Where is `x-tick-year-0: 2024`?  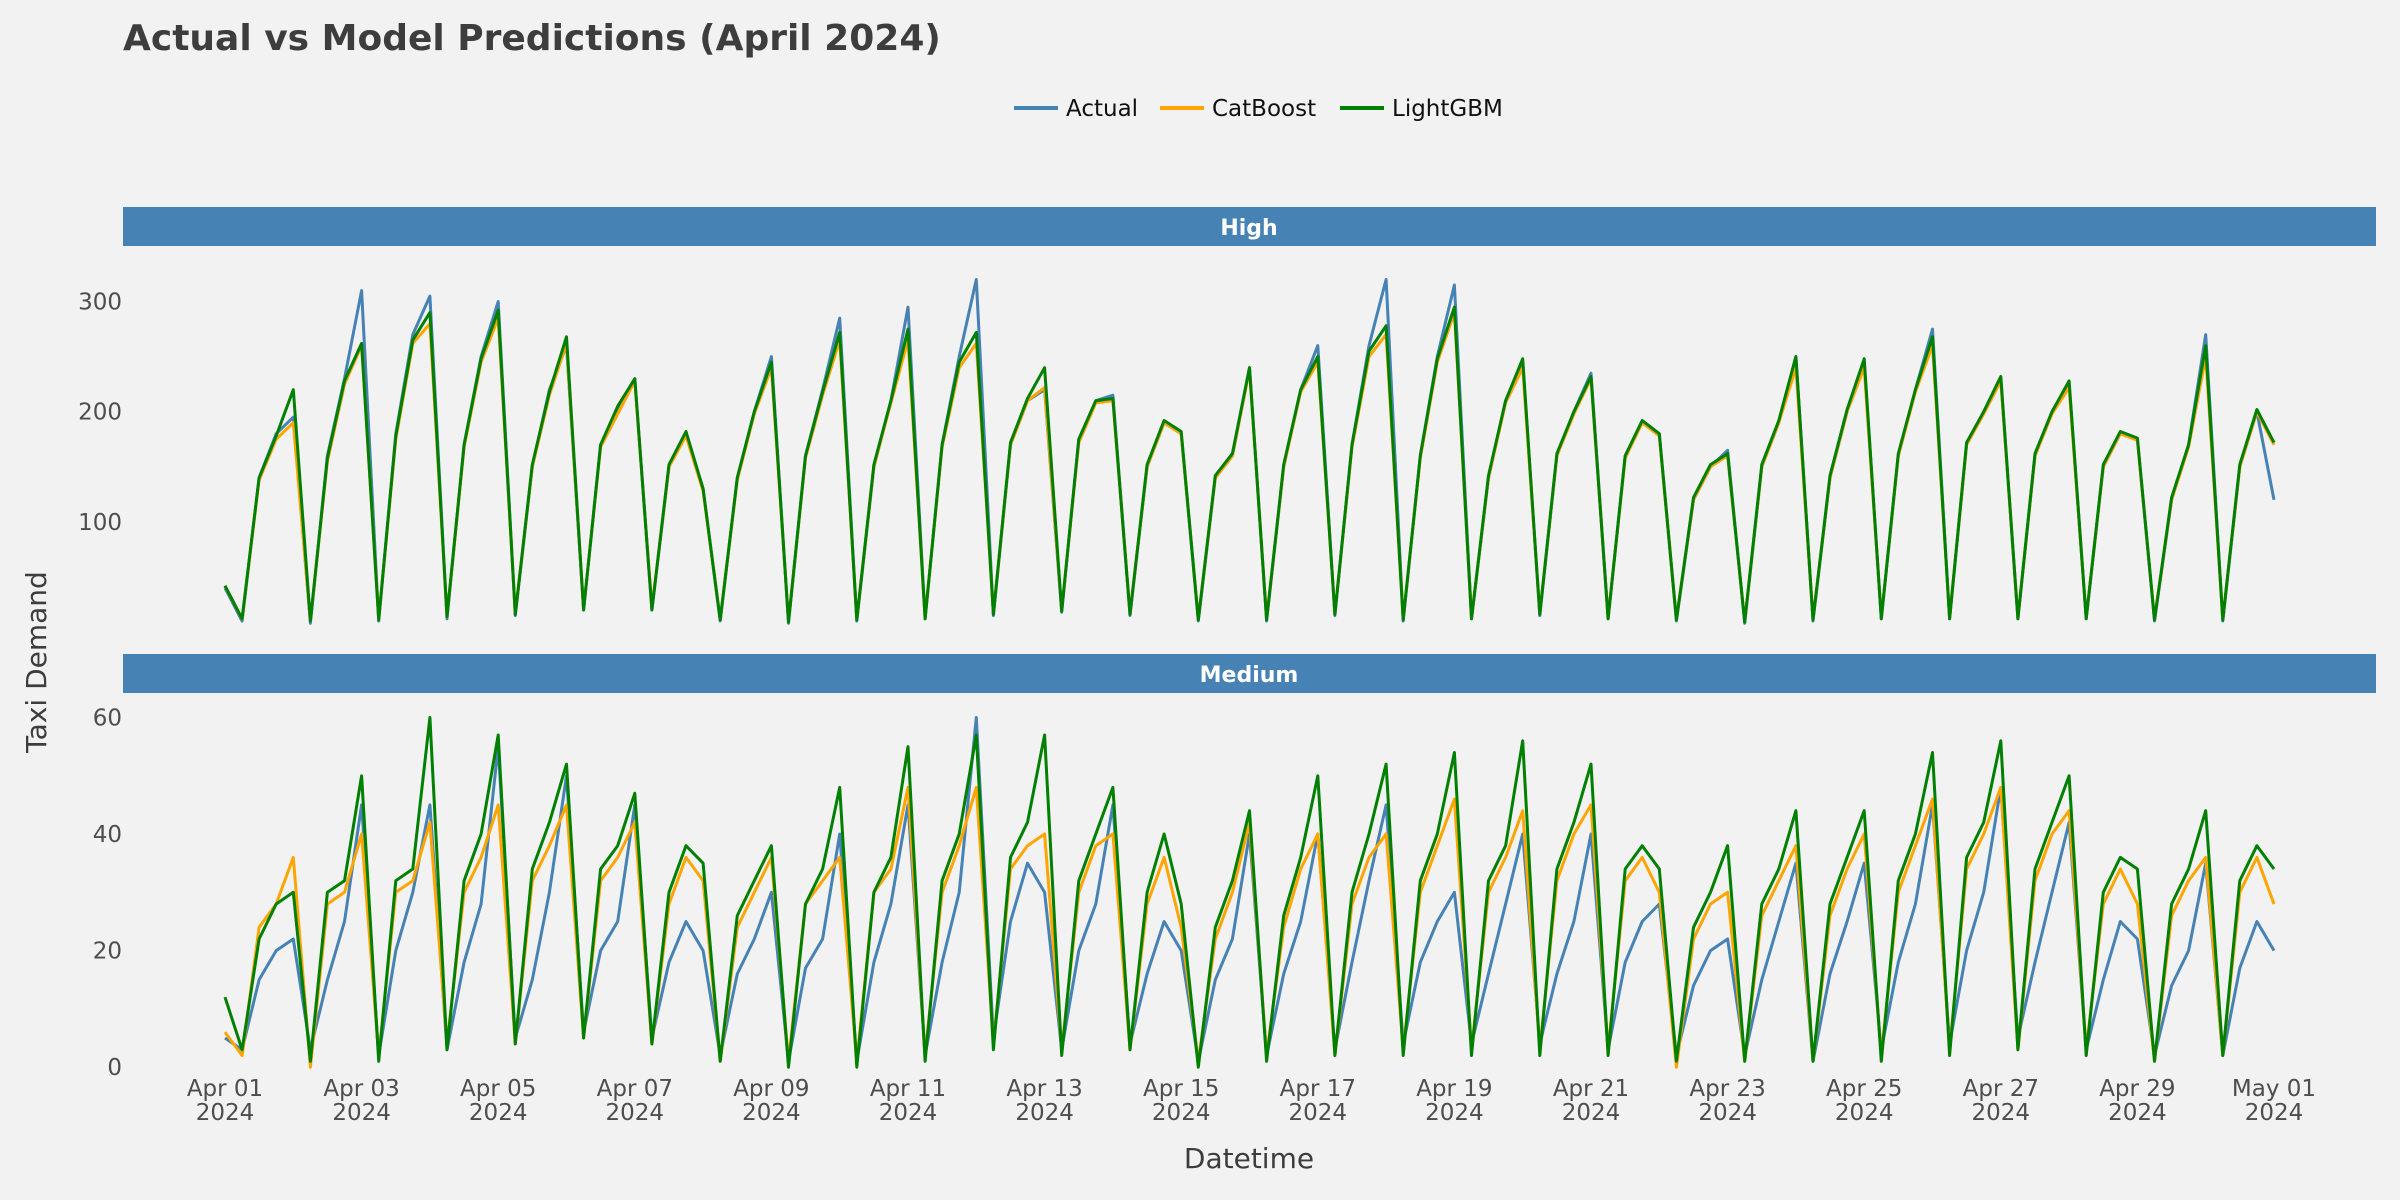
x-tick-year-0: 2024 is located at coordinates (225, 1113).